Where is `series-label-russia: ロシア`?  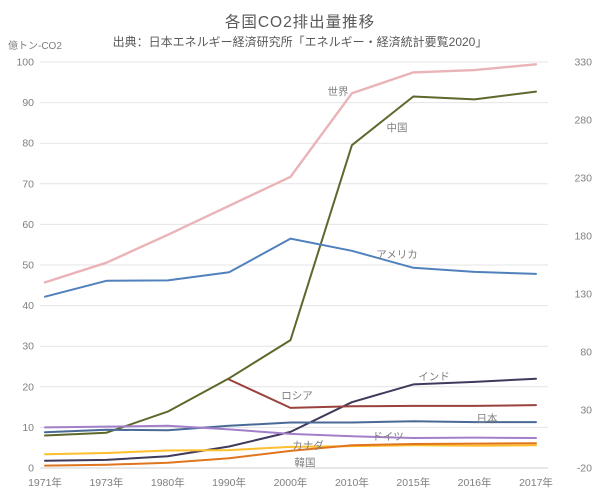
series-label-russia: ロシア is located at coordinates (297, 396).